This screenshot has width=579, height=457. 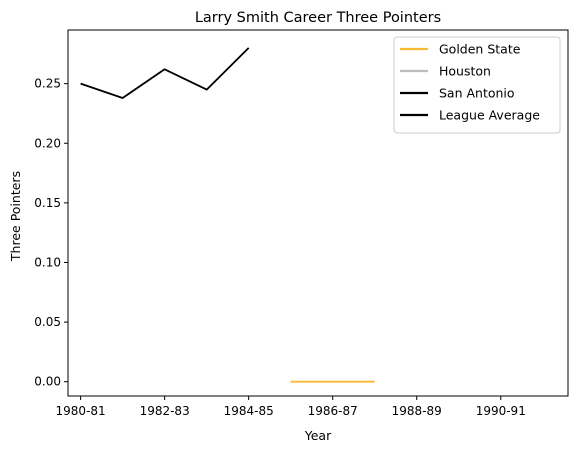 What do you see at coordinates (501, 411) in the screenshot?
I see `x-tick-label: 1990-91` at bounding box center [501, 411].